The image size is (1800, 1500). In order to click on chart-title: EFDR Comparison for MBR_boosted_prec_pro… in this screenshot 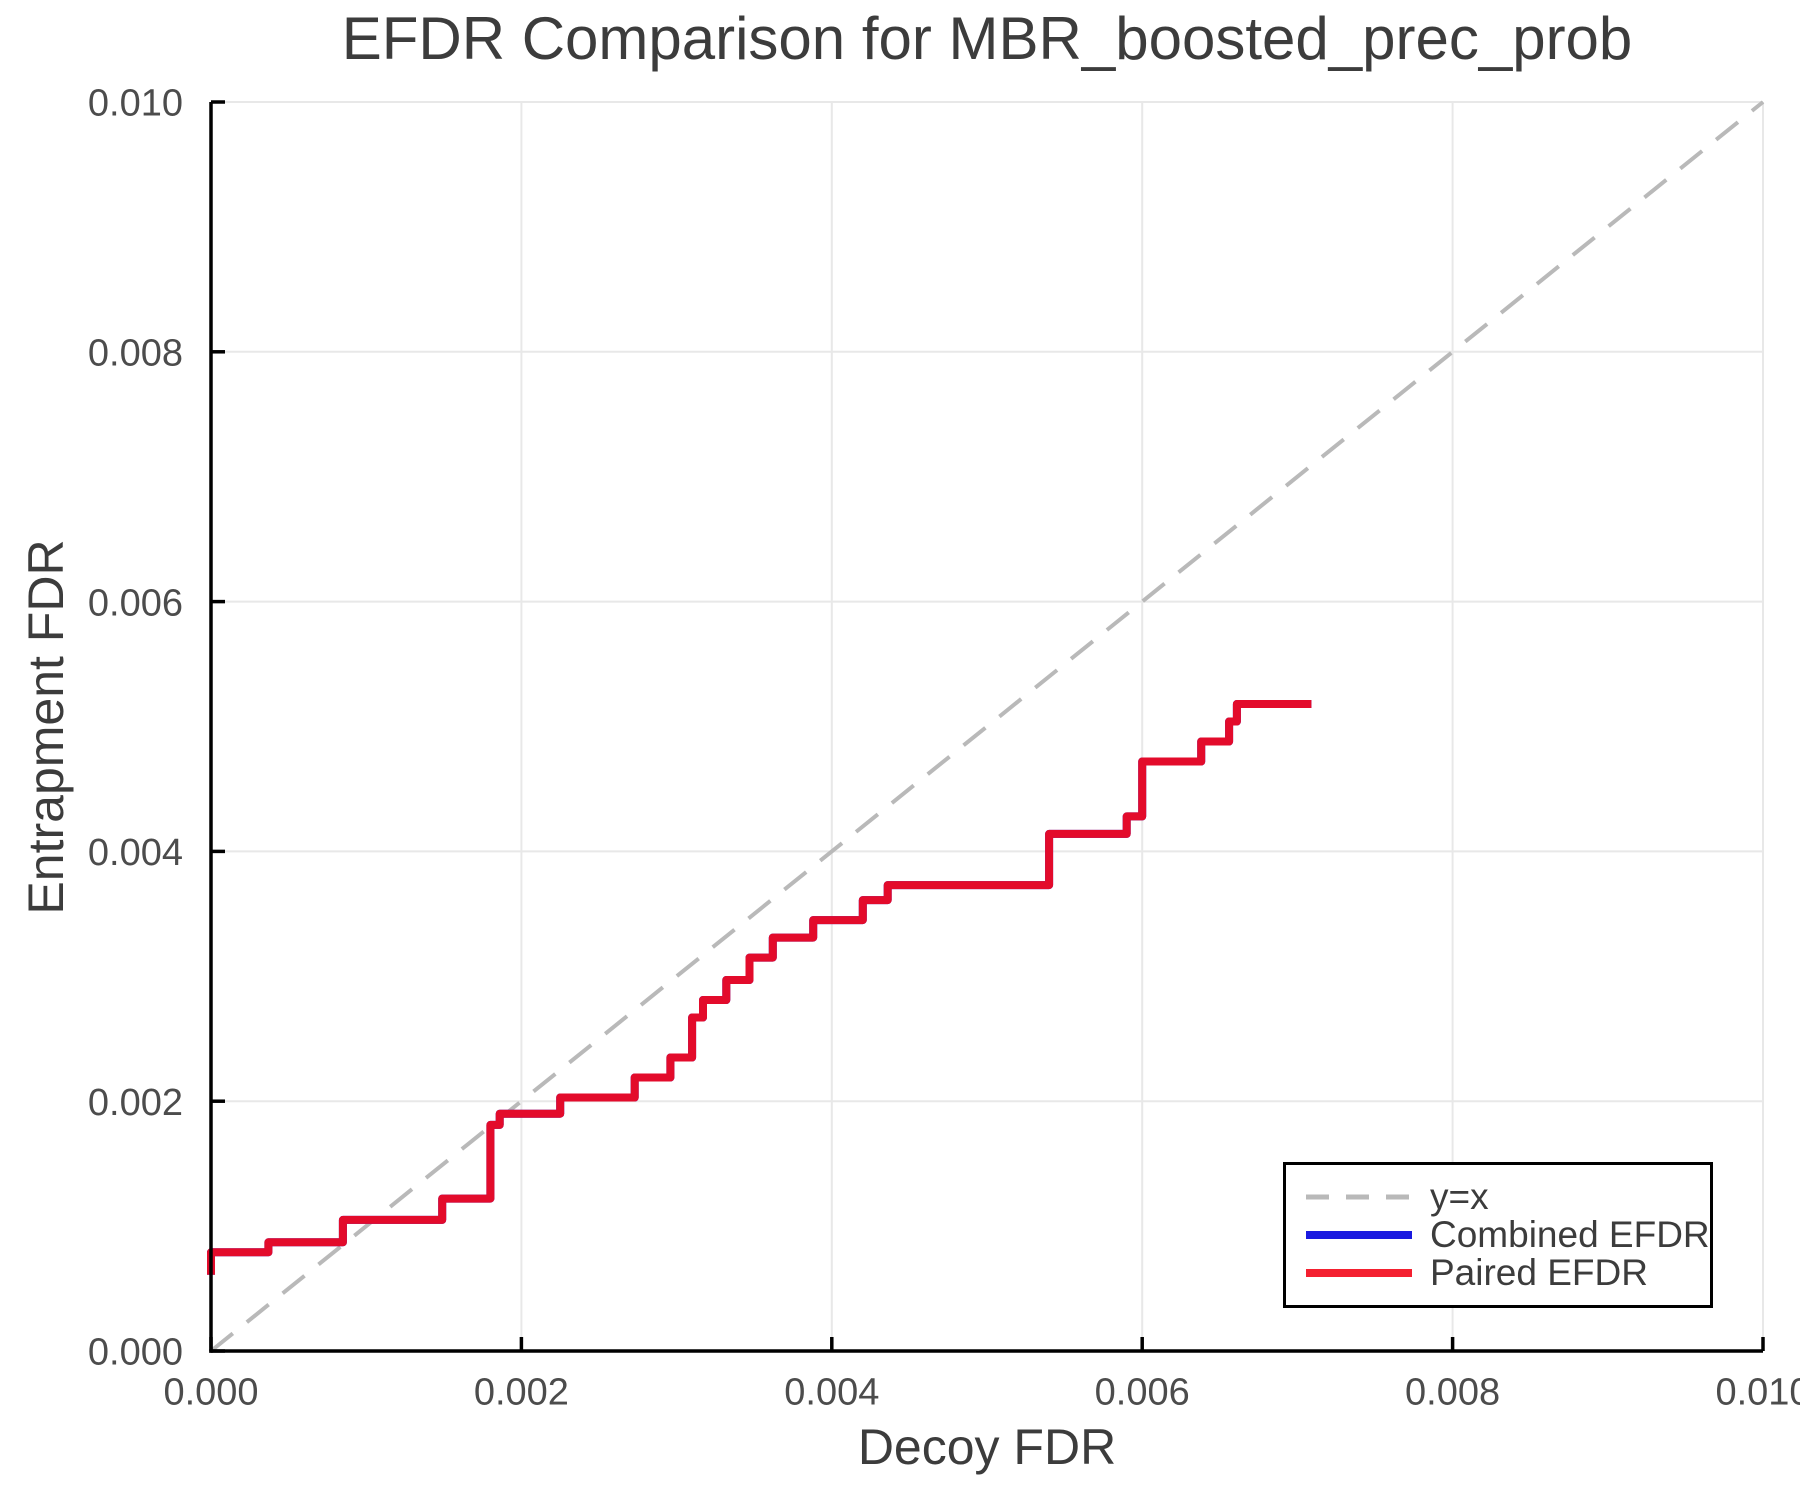, I will do `click(987, 38)`.